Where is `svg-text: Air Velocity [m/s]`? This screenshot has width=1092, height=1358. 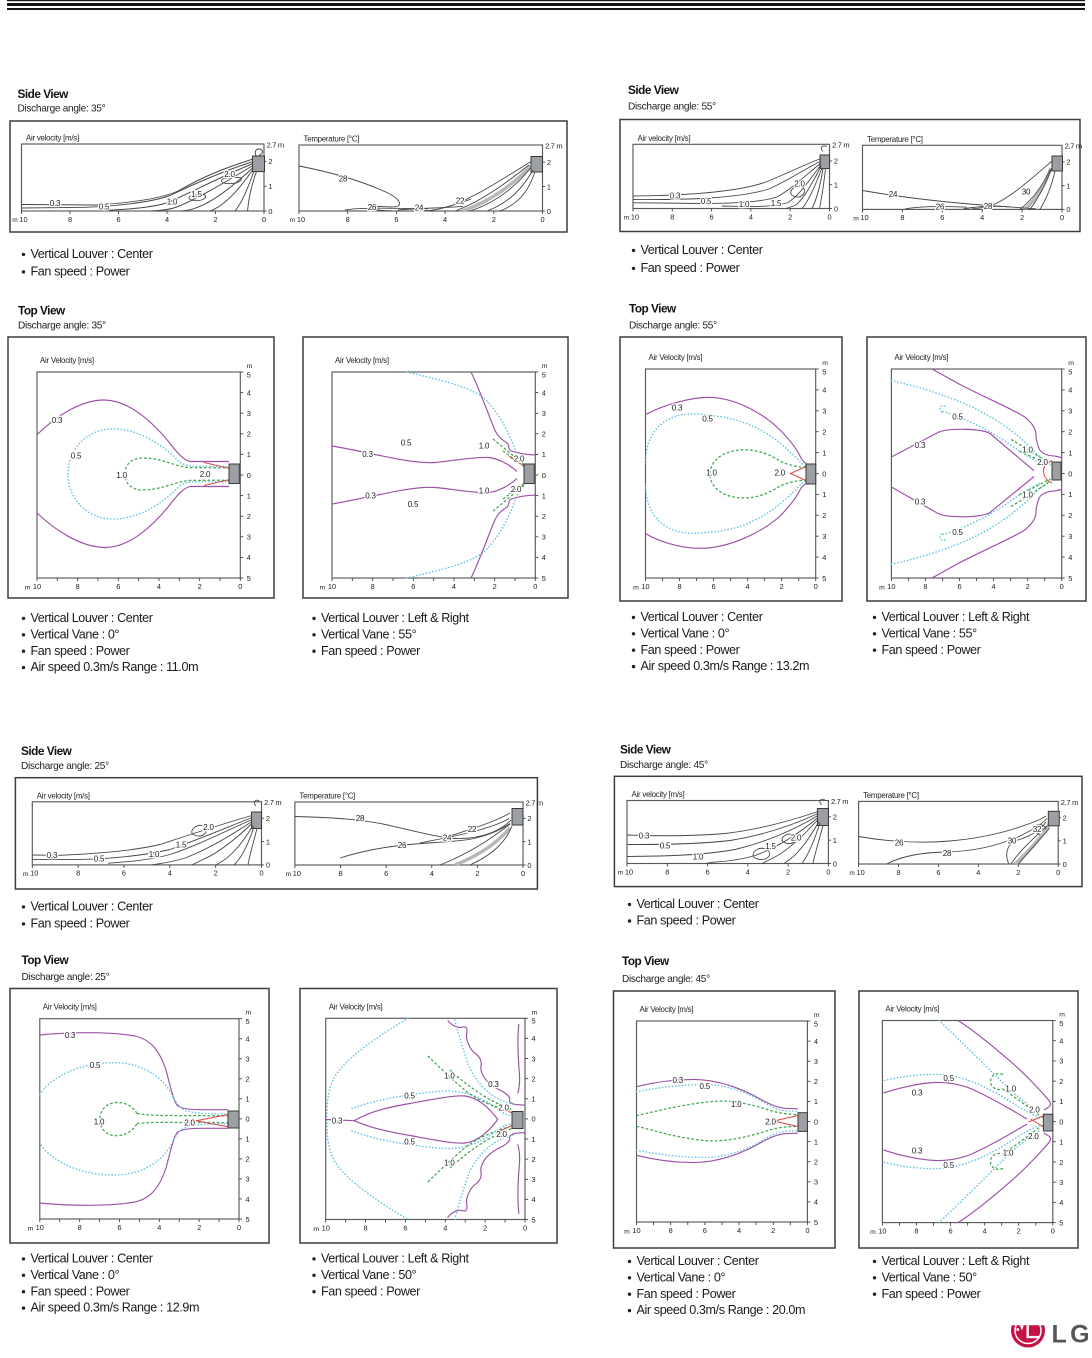
svg-text: Air Velocity [m/s] is located at coordinates (356, 1006).